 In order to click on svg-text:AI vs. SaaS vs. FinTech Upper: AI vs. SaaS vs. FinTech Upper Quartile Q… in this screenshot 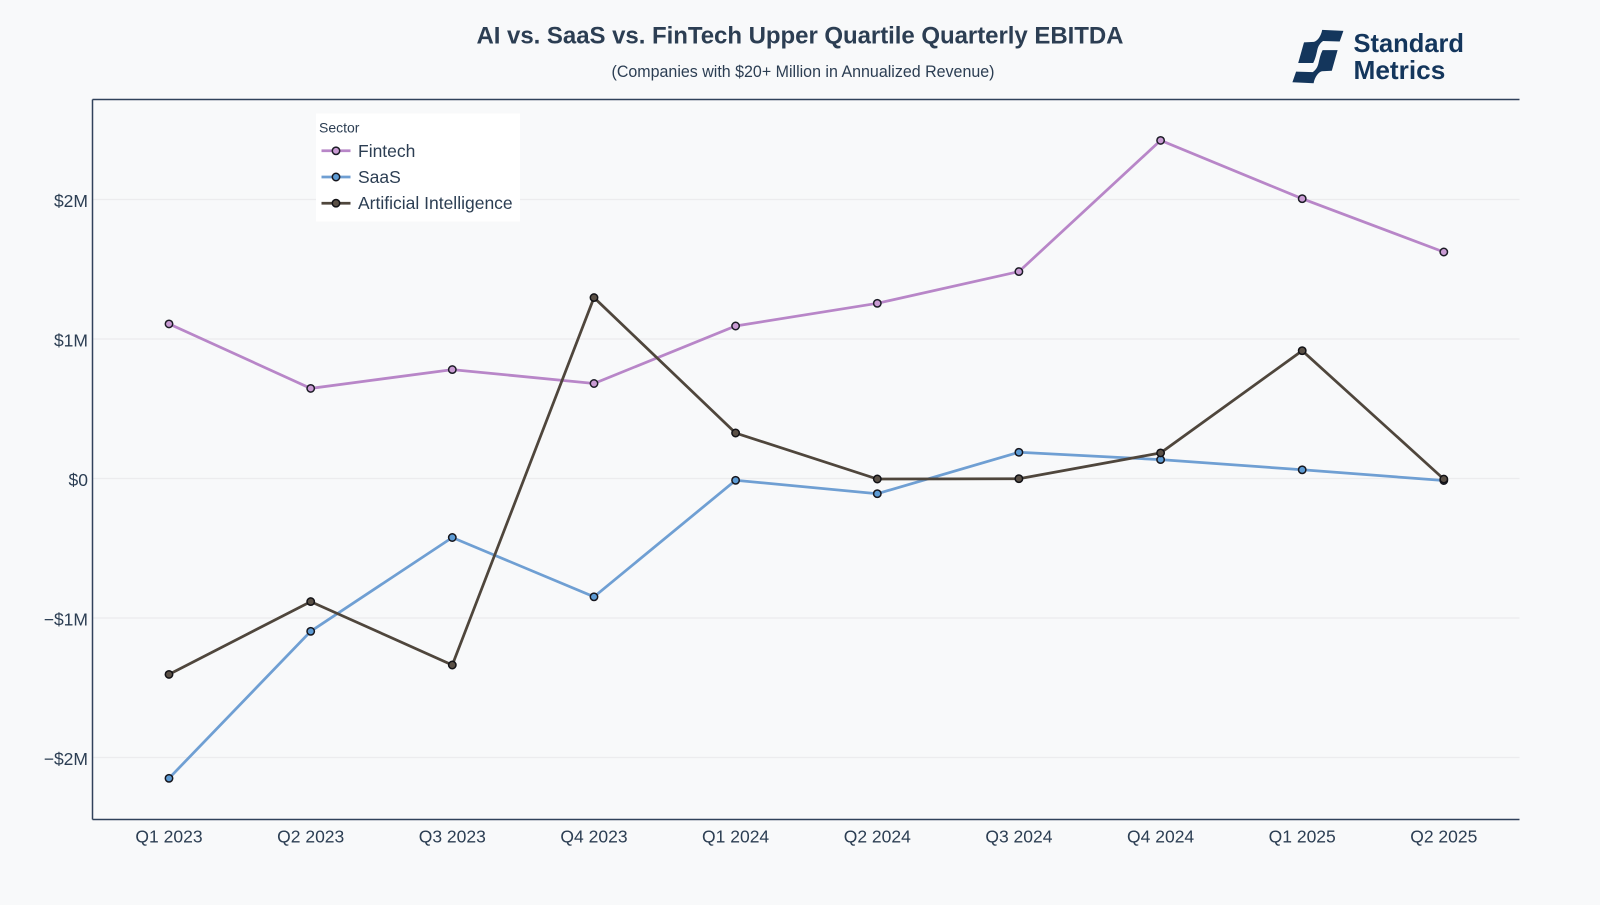, I will do `click(800, 36)`.